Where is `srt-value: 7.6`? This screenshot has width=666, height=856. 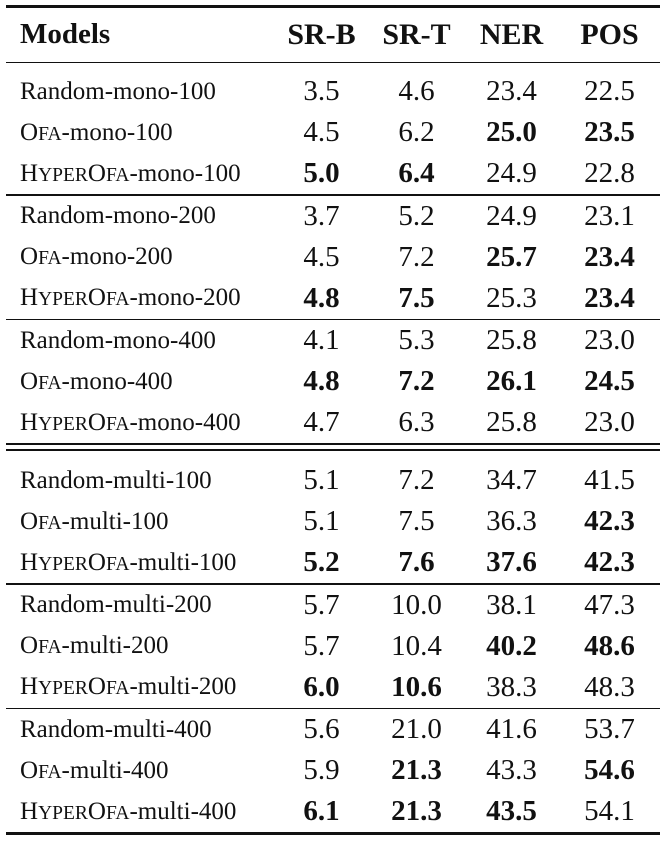 srt-value: 7.6 is located at coordinates (416, 562).